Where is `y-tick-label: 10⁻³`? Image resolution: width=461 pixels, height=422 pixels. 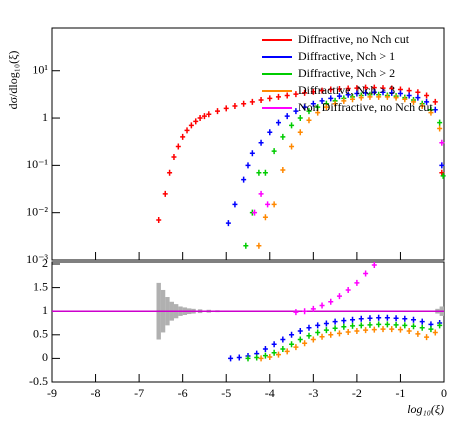
y-tick-label: 10⁻³ is located at coordinates (37, 259).